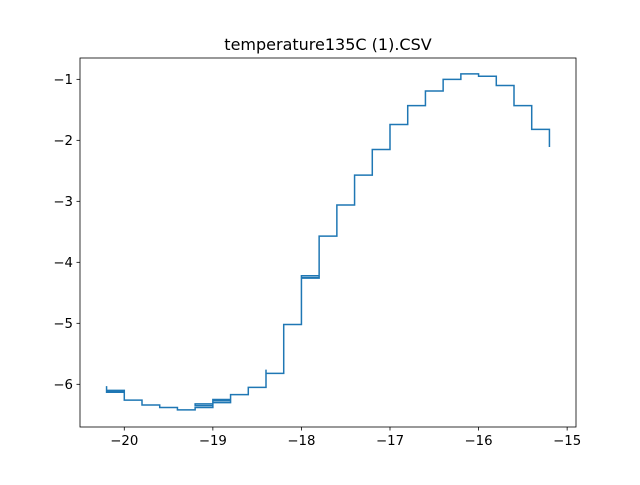  I want to click on x-tick-label: −19, so click(213, 441).